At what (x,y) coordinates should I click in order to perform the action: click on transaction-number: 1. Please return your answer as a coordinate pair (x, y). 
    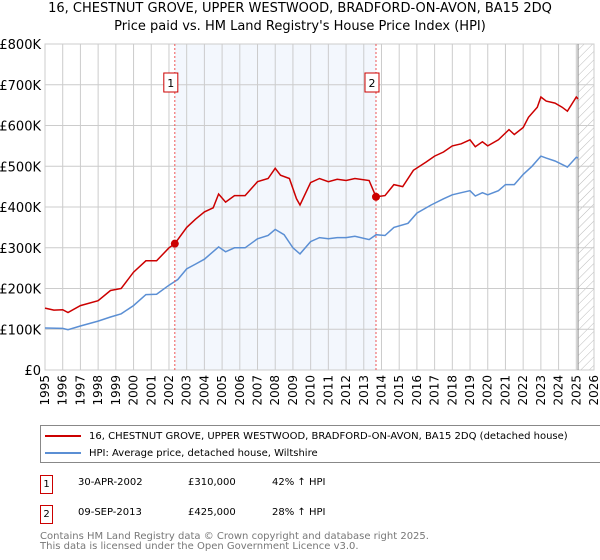
    Looking at the image, I should click on (46, 484).